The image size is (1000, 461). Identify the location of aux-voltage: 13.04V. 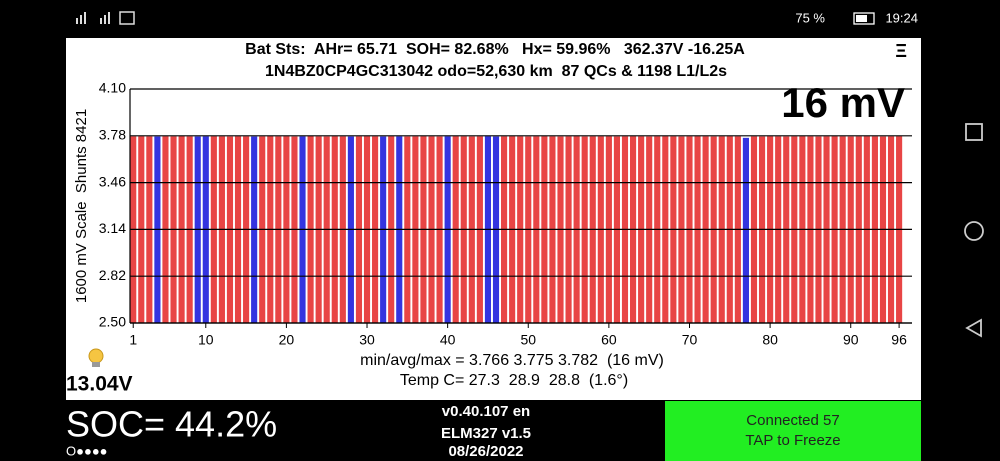
(99, 384).